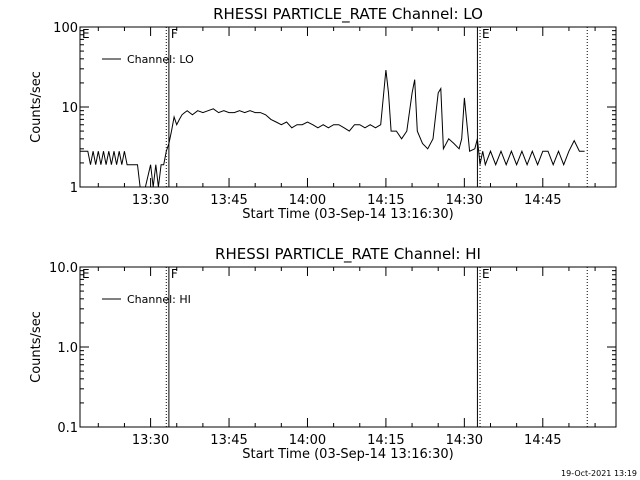 The height and width of the screenshot is (480, 640). What do you see at coordinates (36, 107) in the screenshot?
I see `panel-1-ylabel: Counts/sec` at bounding box center [36, 107].